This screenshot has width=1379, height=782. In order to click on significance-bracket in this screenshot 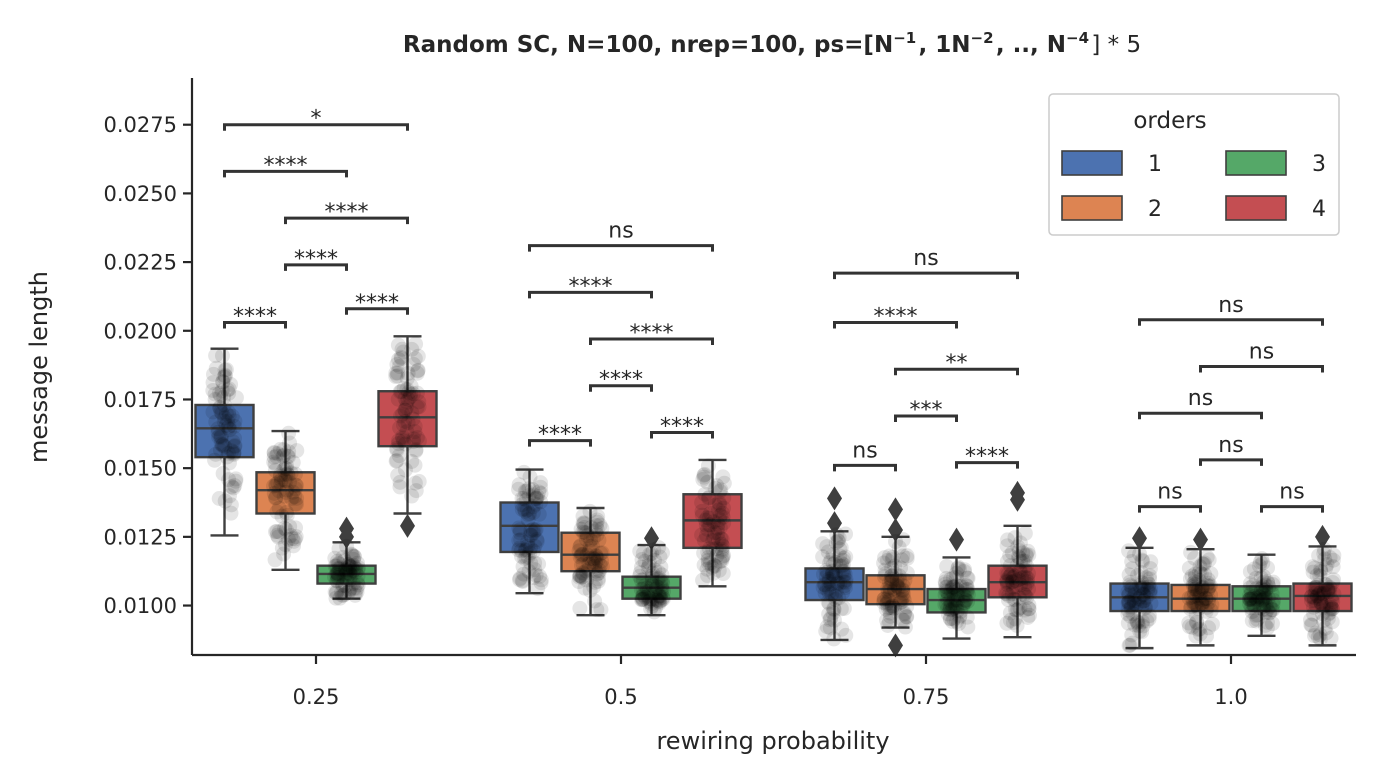, I will do `click(621, 388)`.